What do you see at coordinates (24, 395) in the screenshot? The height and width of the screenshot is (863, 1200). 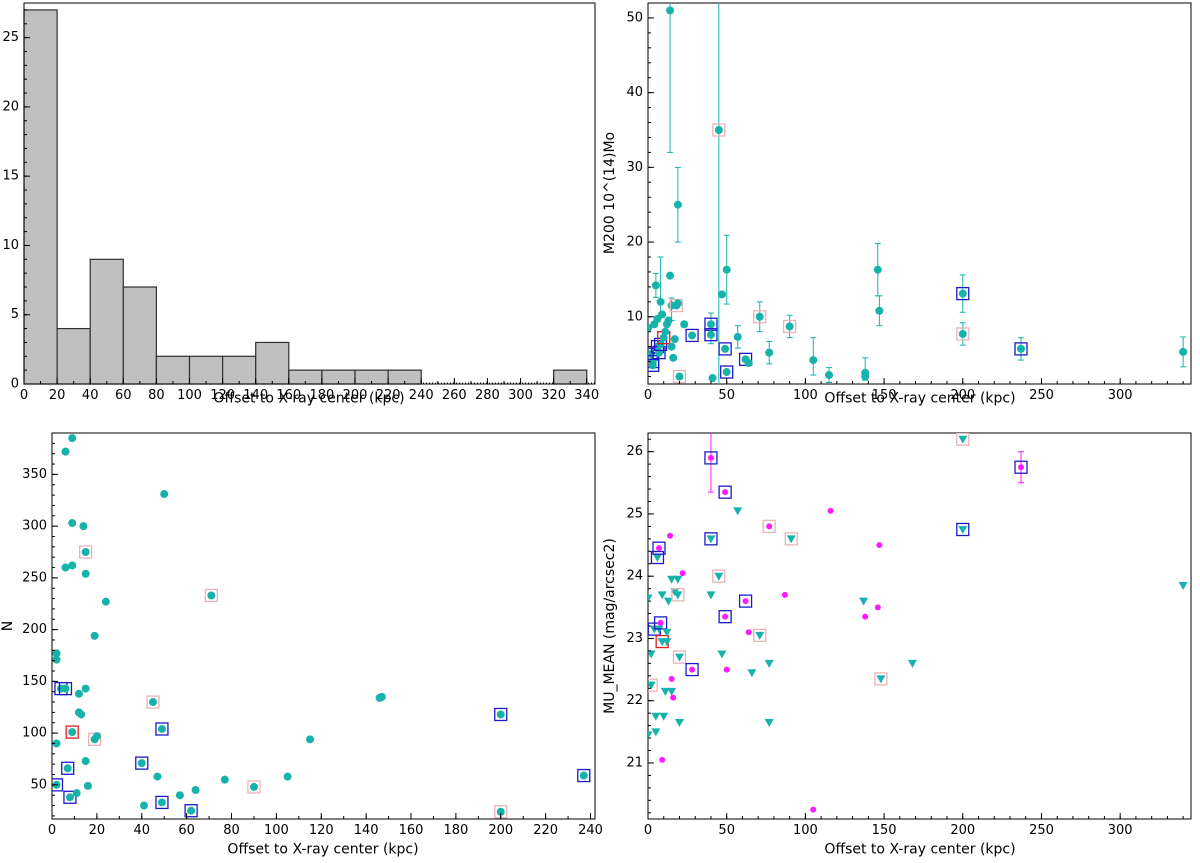 I see `histogram-x-tick-label: 0` at bounding box center [24, 395].